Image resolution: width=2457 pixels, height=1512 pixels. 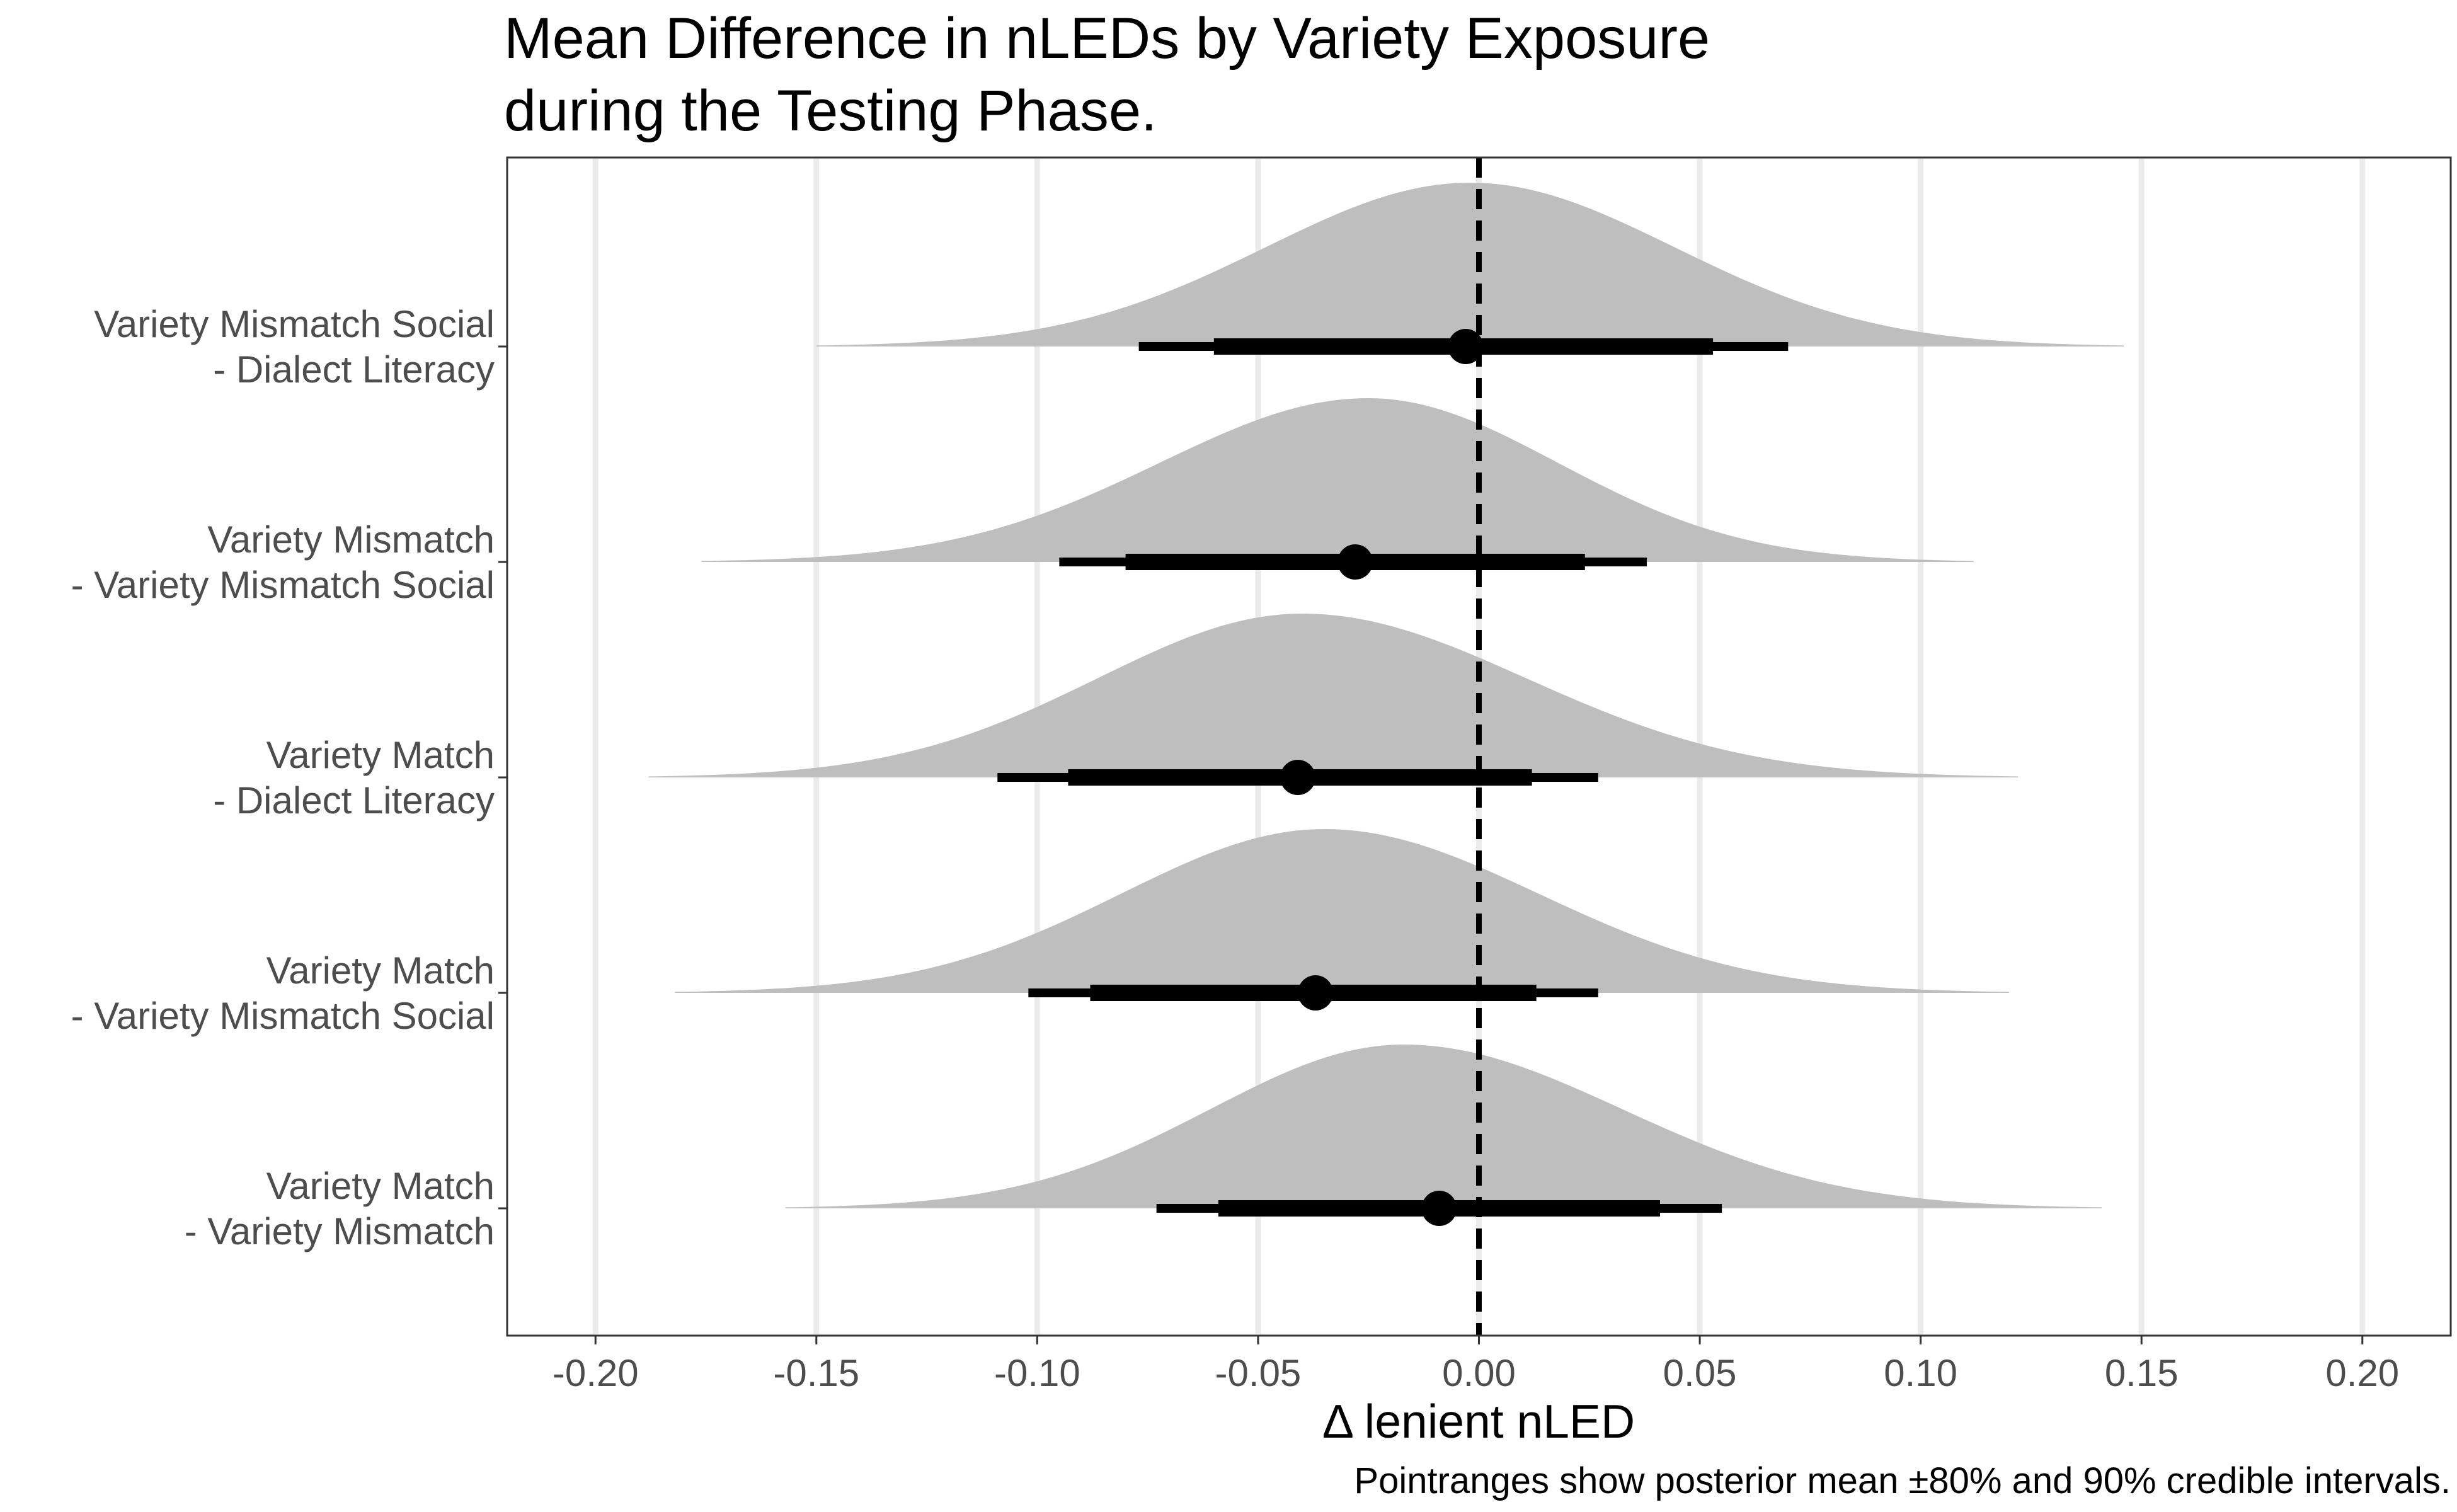 I want to click on x-tick-label: -0.05, so click(x=1258, y=1373).